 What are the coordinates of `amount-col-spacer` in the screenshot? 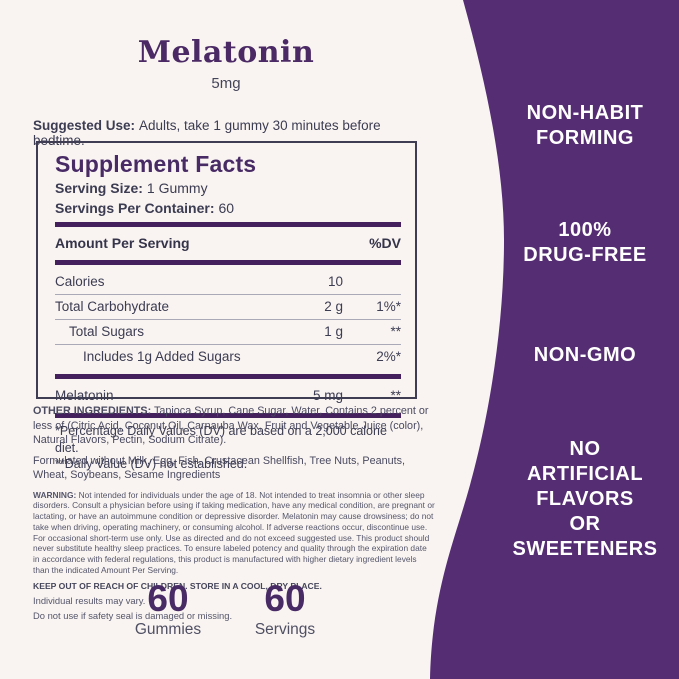 It's located at (311, 243).